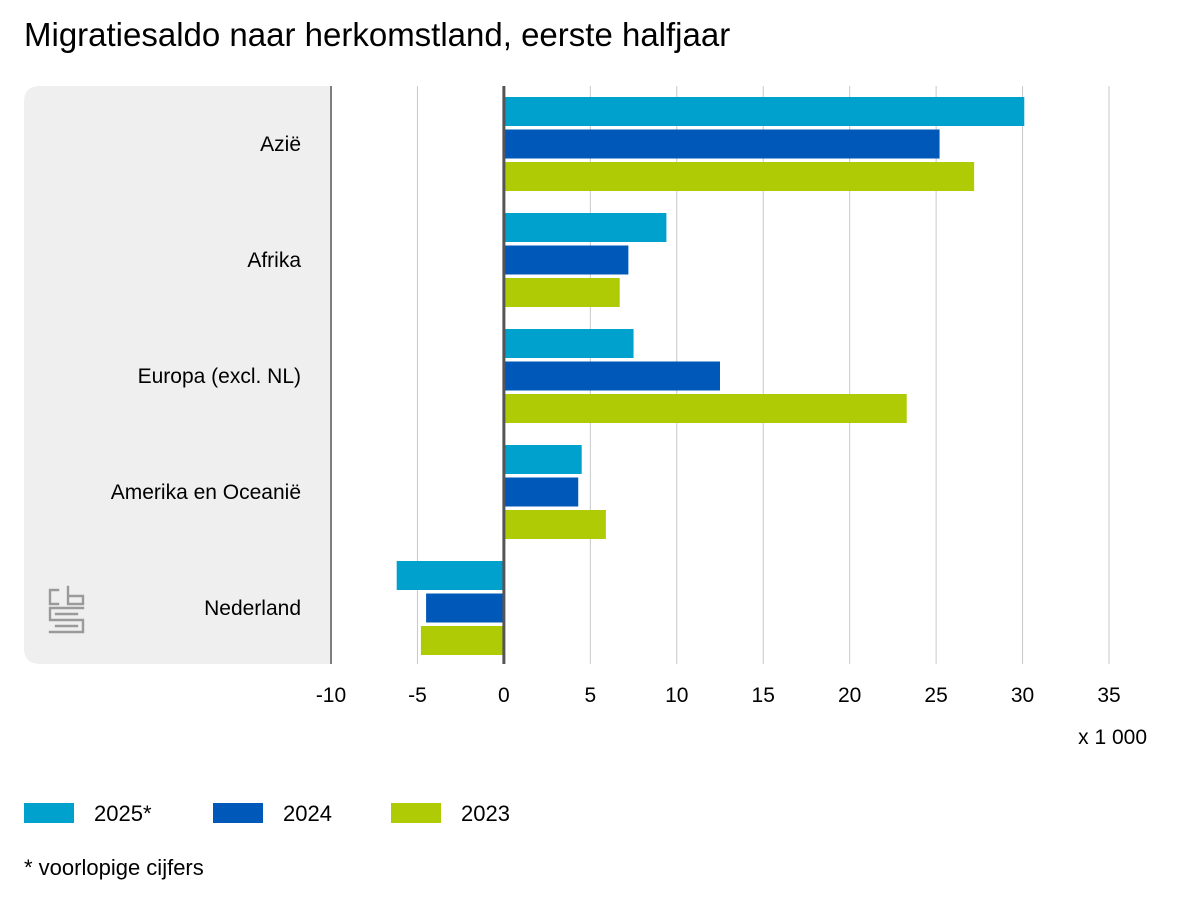  What do you see at coordinates (705, 408) in the screenshot?
I see `bar-europa-excl-nl-2023` at bounding box center [705, 408].